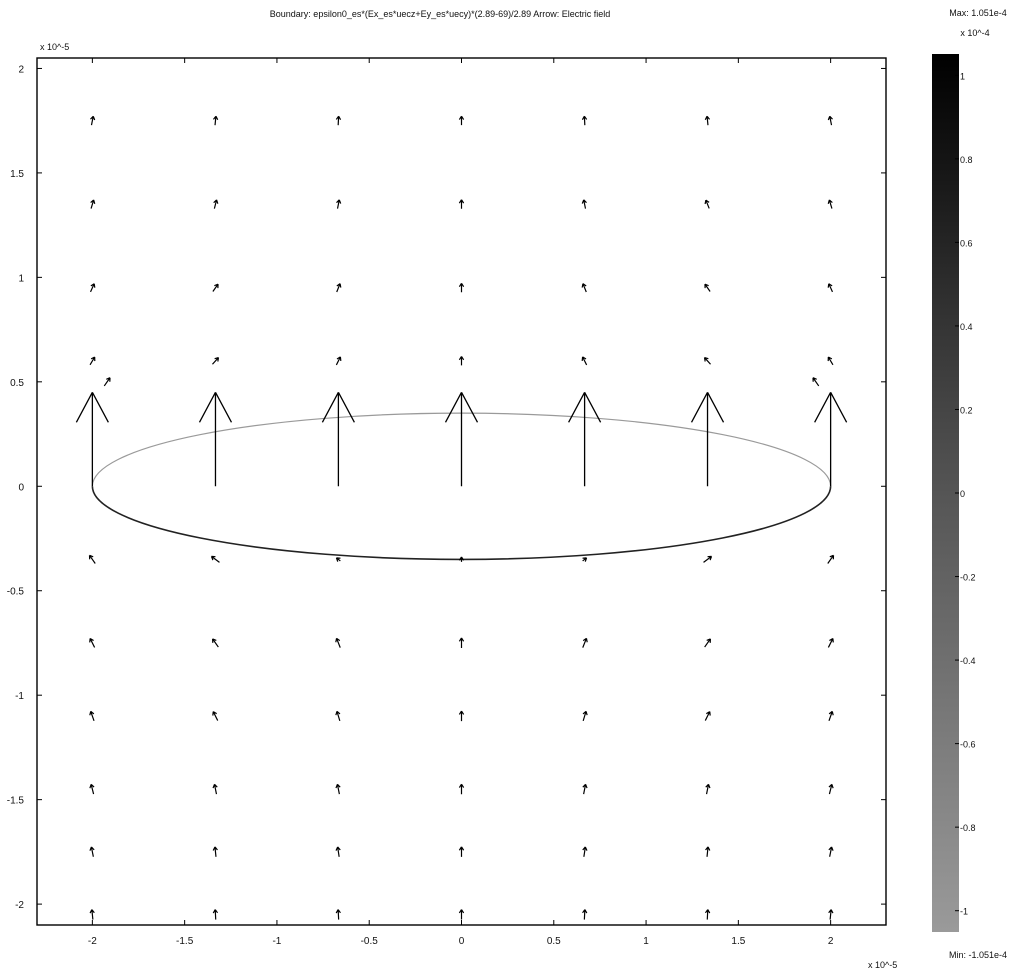 Image resolution: width=1019 pixels, height=974 pixels. I want to click on x-tick-label: -1, so click(276, 941).